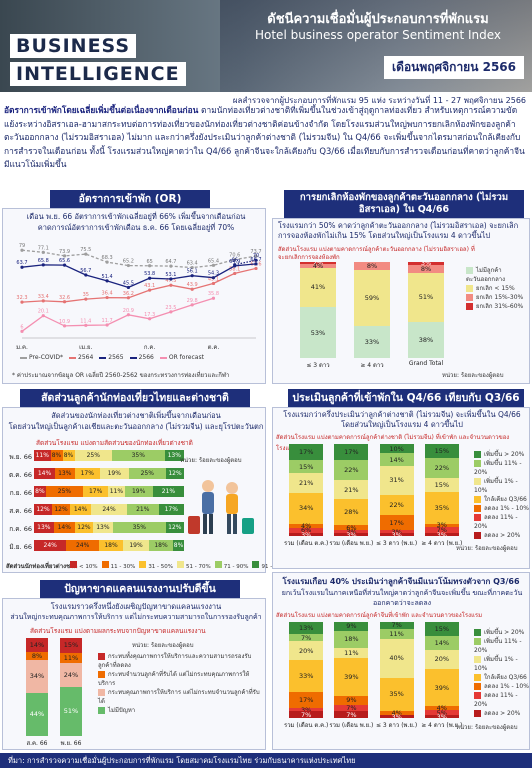  I want to click on data-label: 43.9, so click(192, 285).